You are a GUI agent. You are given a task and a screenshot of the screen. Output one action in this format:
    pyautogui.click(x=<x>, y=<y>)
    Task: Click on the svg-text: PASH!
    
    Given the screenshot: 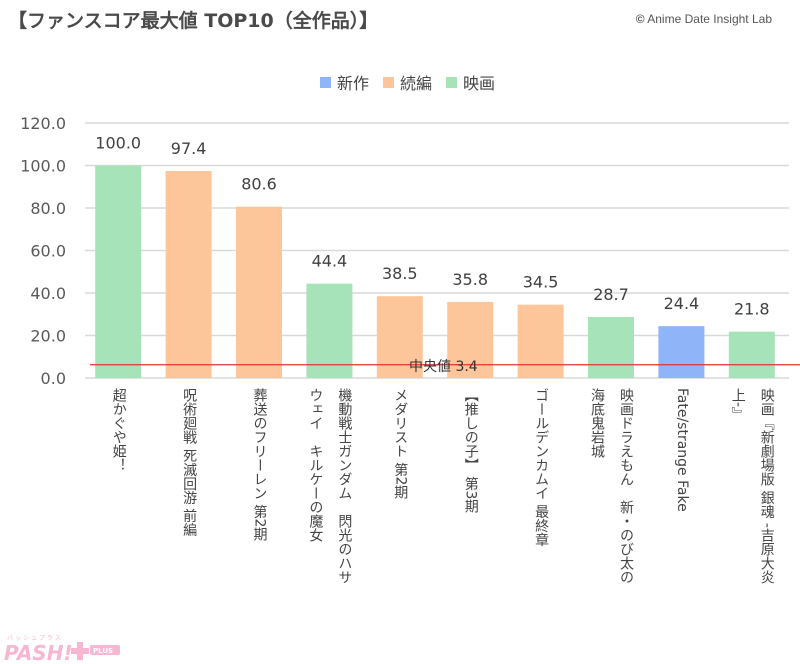 What is the action you would take?
    pyautogui.click(x=38, y=651)
    